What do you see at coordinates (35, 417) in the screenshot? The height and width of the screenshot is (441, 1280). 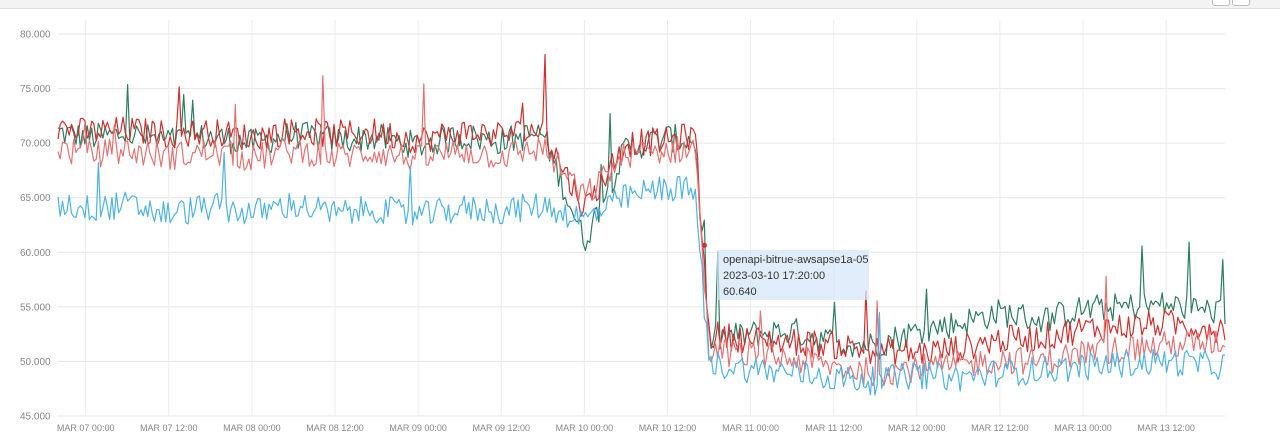 I see `y-tick-label: 45.000` at bounding box center [35, 417].